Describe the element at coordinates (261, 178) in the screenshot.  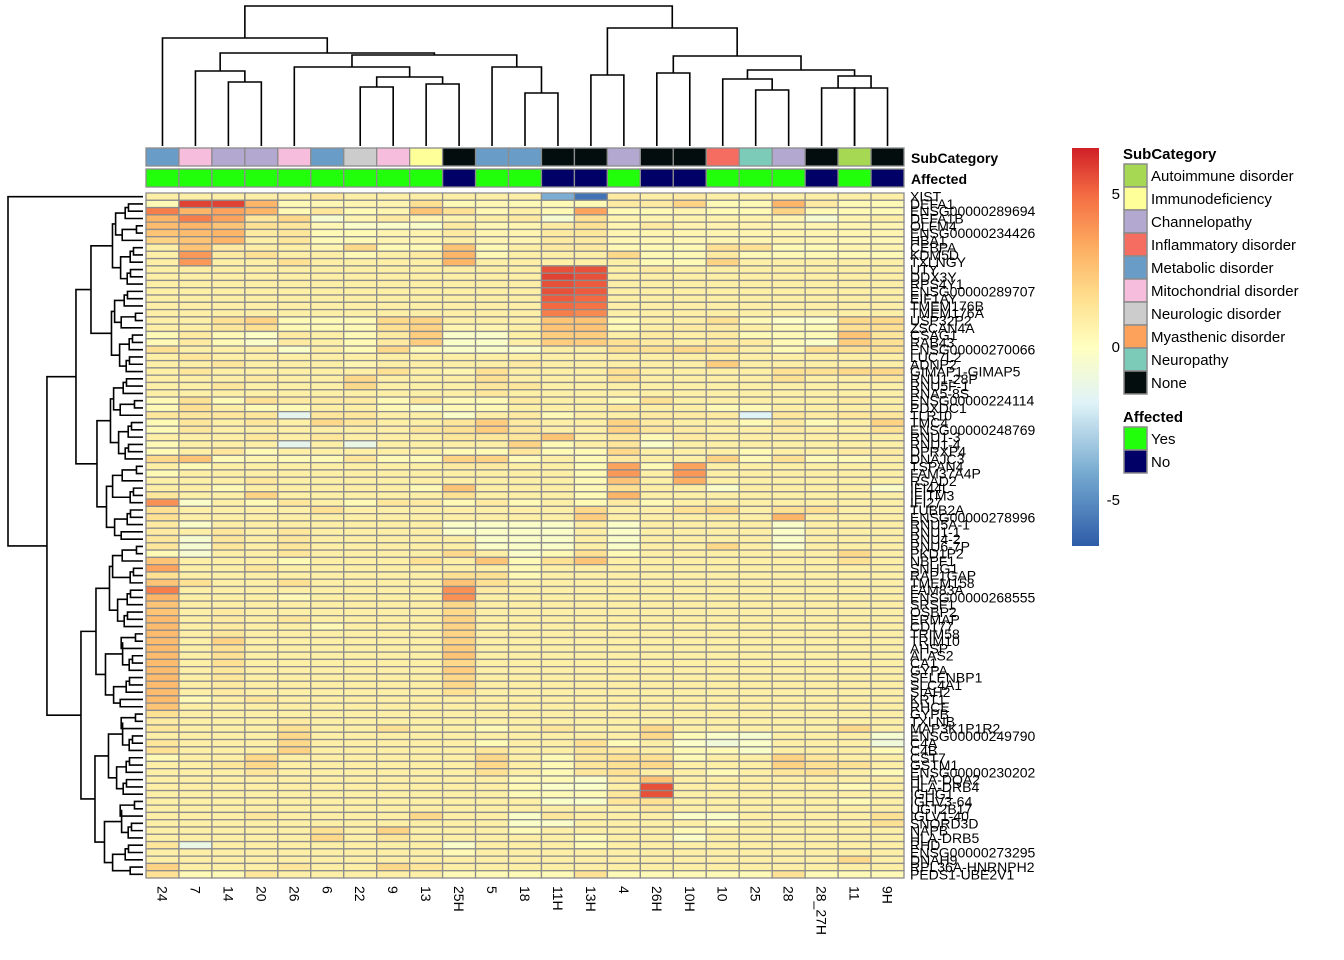
I see `affected-annotation-cell` at that location.